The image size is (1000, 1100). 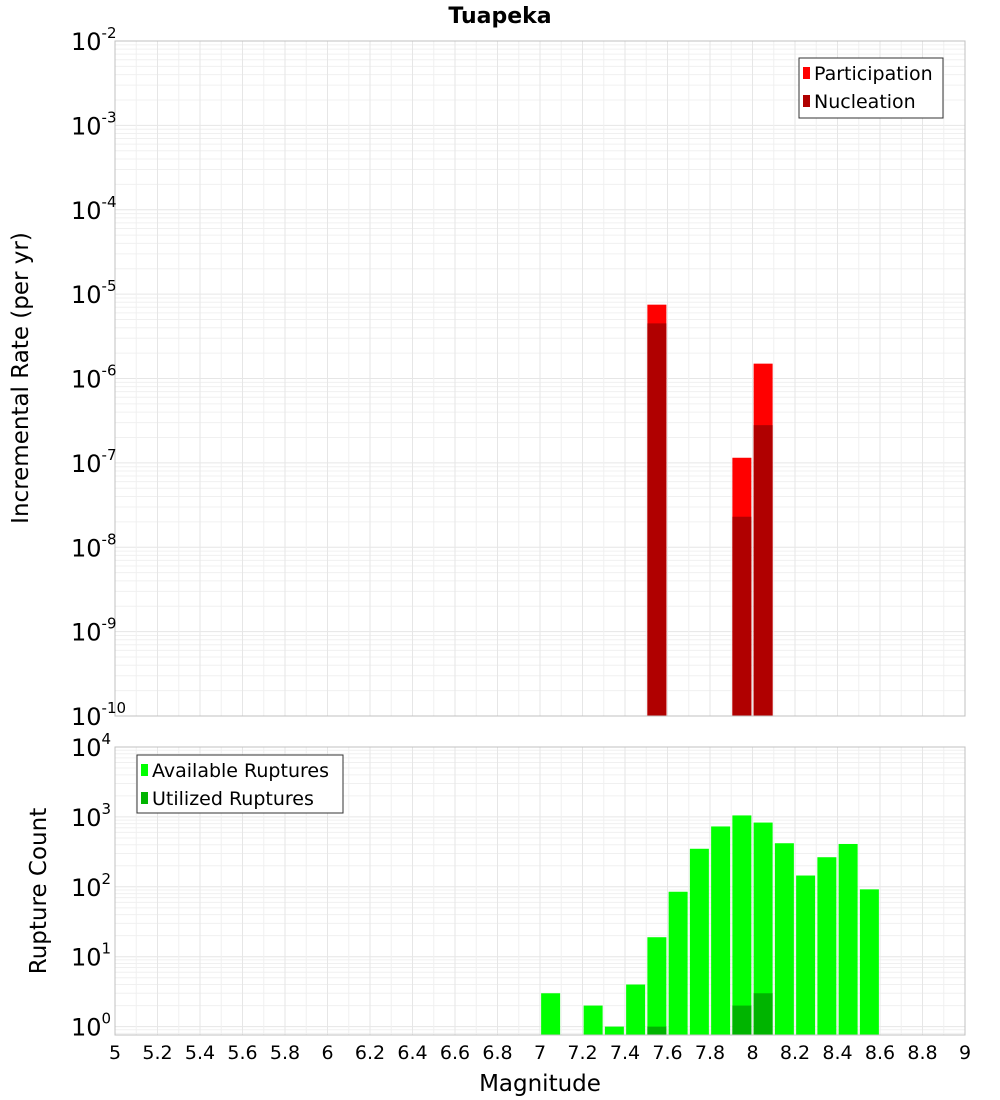 What do you see at coordinates (285, 1053) in the screenshot?
I see `x-tick-label: 5.8` at bounding box center [285, 1053].